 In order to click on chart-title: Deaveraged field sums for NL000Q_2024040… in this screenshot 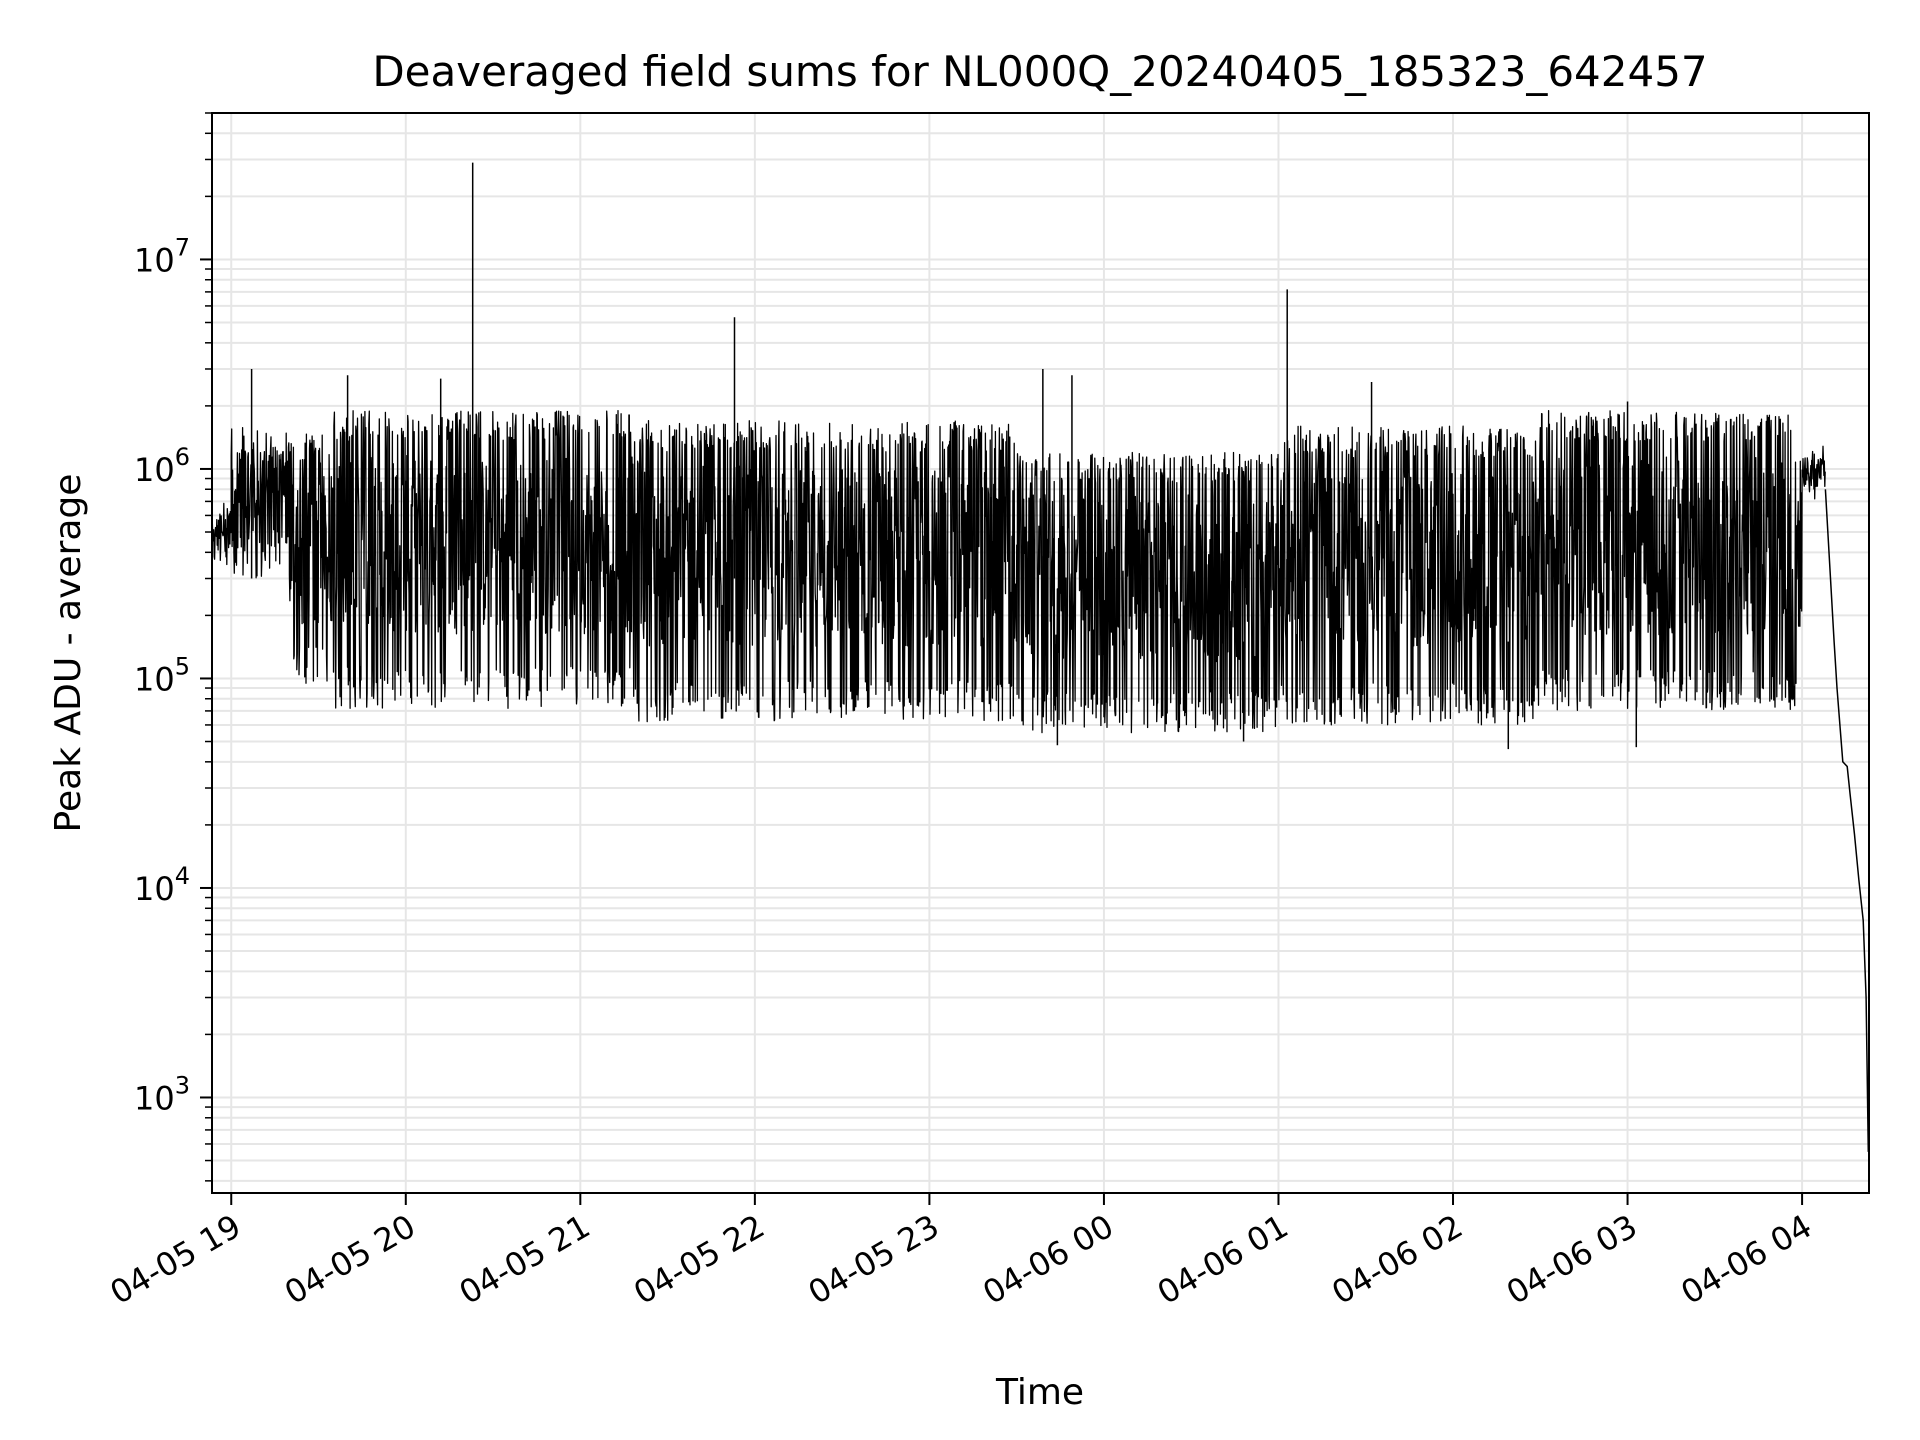, I will do `click(1039, 71)`.